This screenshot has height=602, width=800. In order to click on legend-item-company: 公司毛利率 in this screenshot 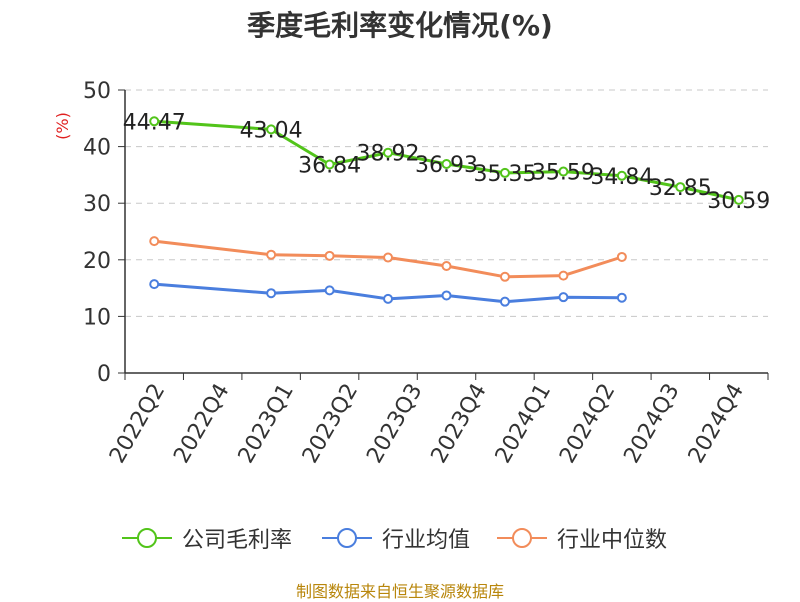, I will do `click(207, 538)`.